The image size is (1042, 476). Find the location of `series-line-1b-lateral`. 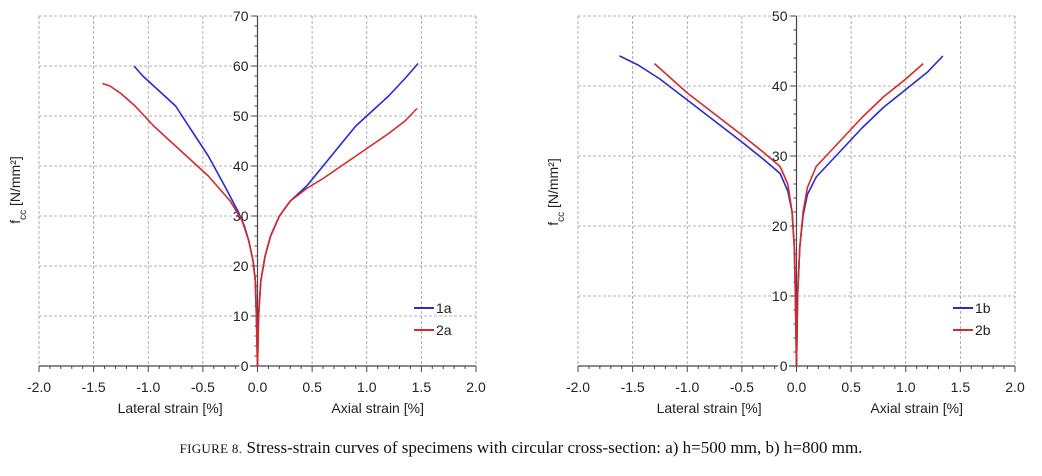

series-line-1b-lateral is located at coordinates (708, 211).